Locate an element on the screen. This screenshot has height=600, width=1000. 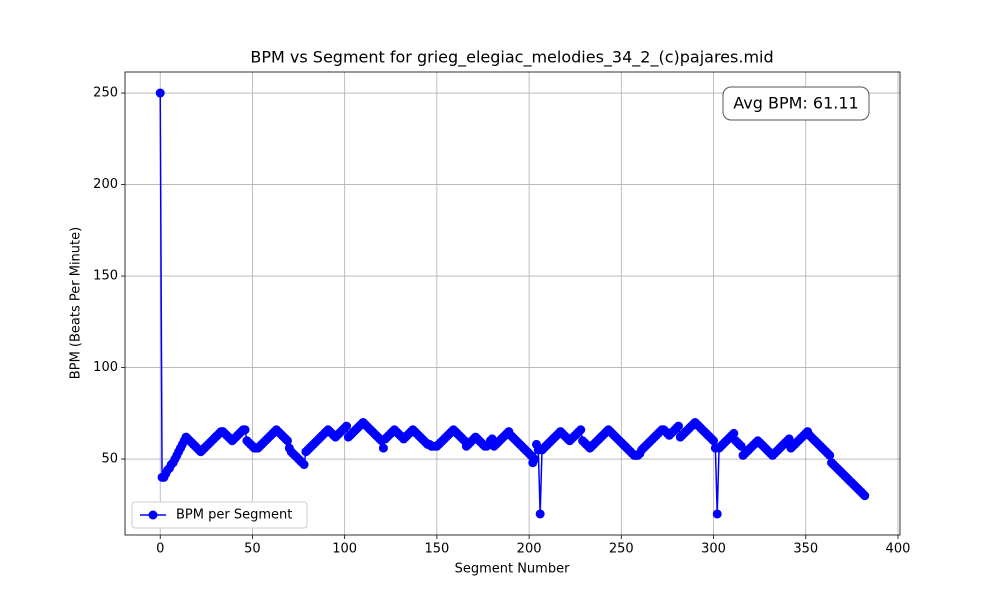
x-tick-label: 300 is located at coordinates (713, 549).